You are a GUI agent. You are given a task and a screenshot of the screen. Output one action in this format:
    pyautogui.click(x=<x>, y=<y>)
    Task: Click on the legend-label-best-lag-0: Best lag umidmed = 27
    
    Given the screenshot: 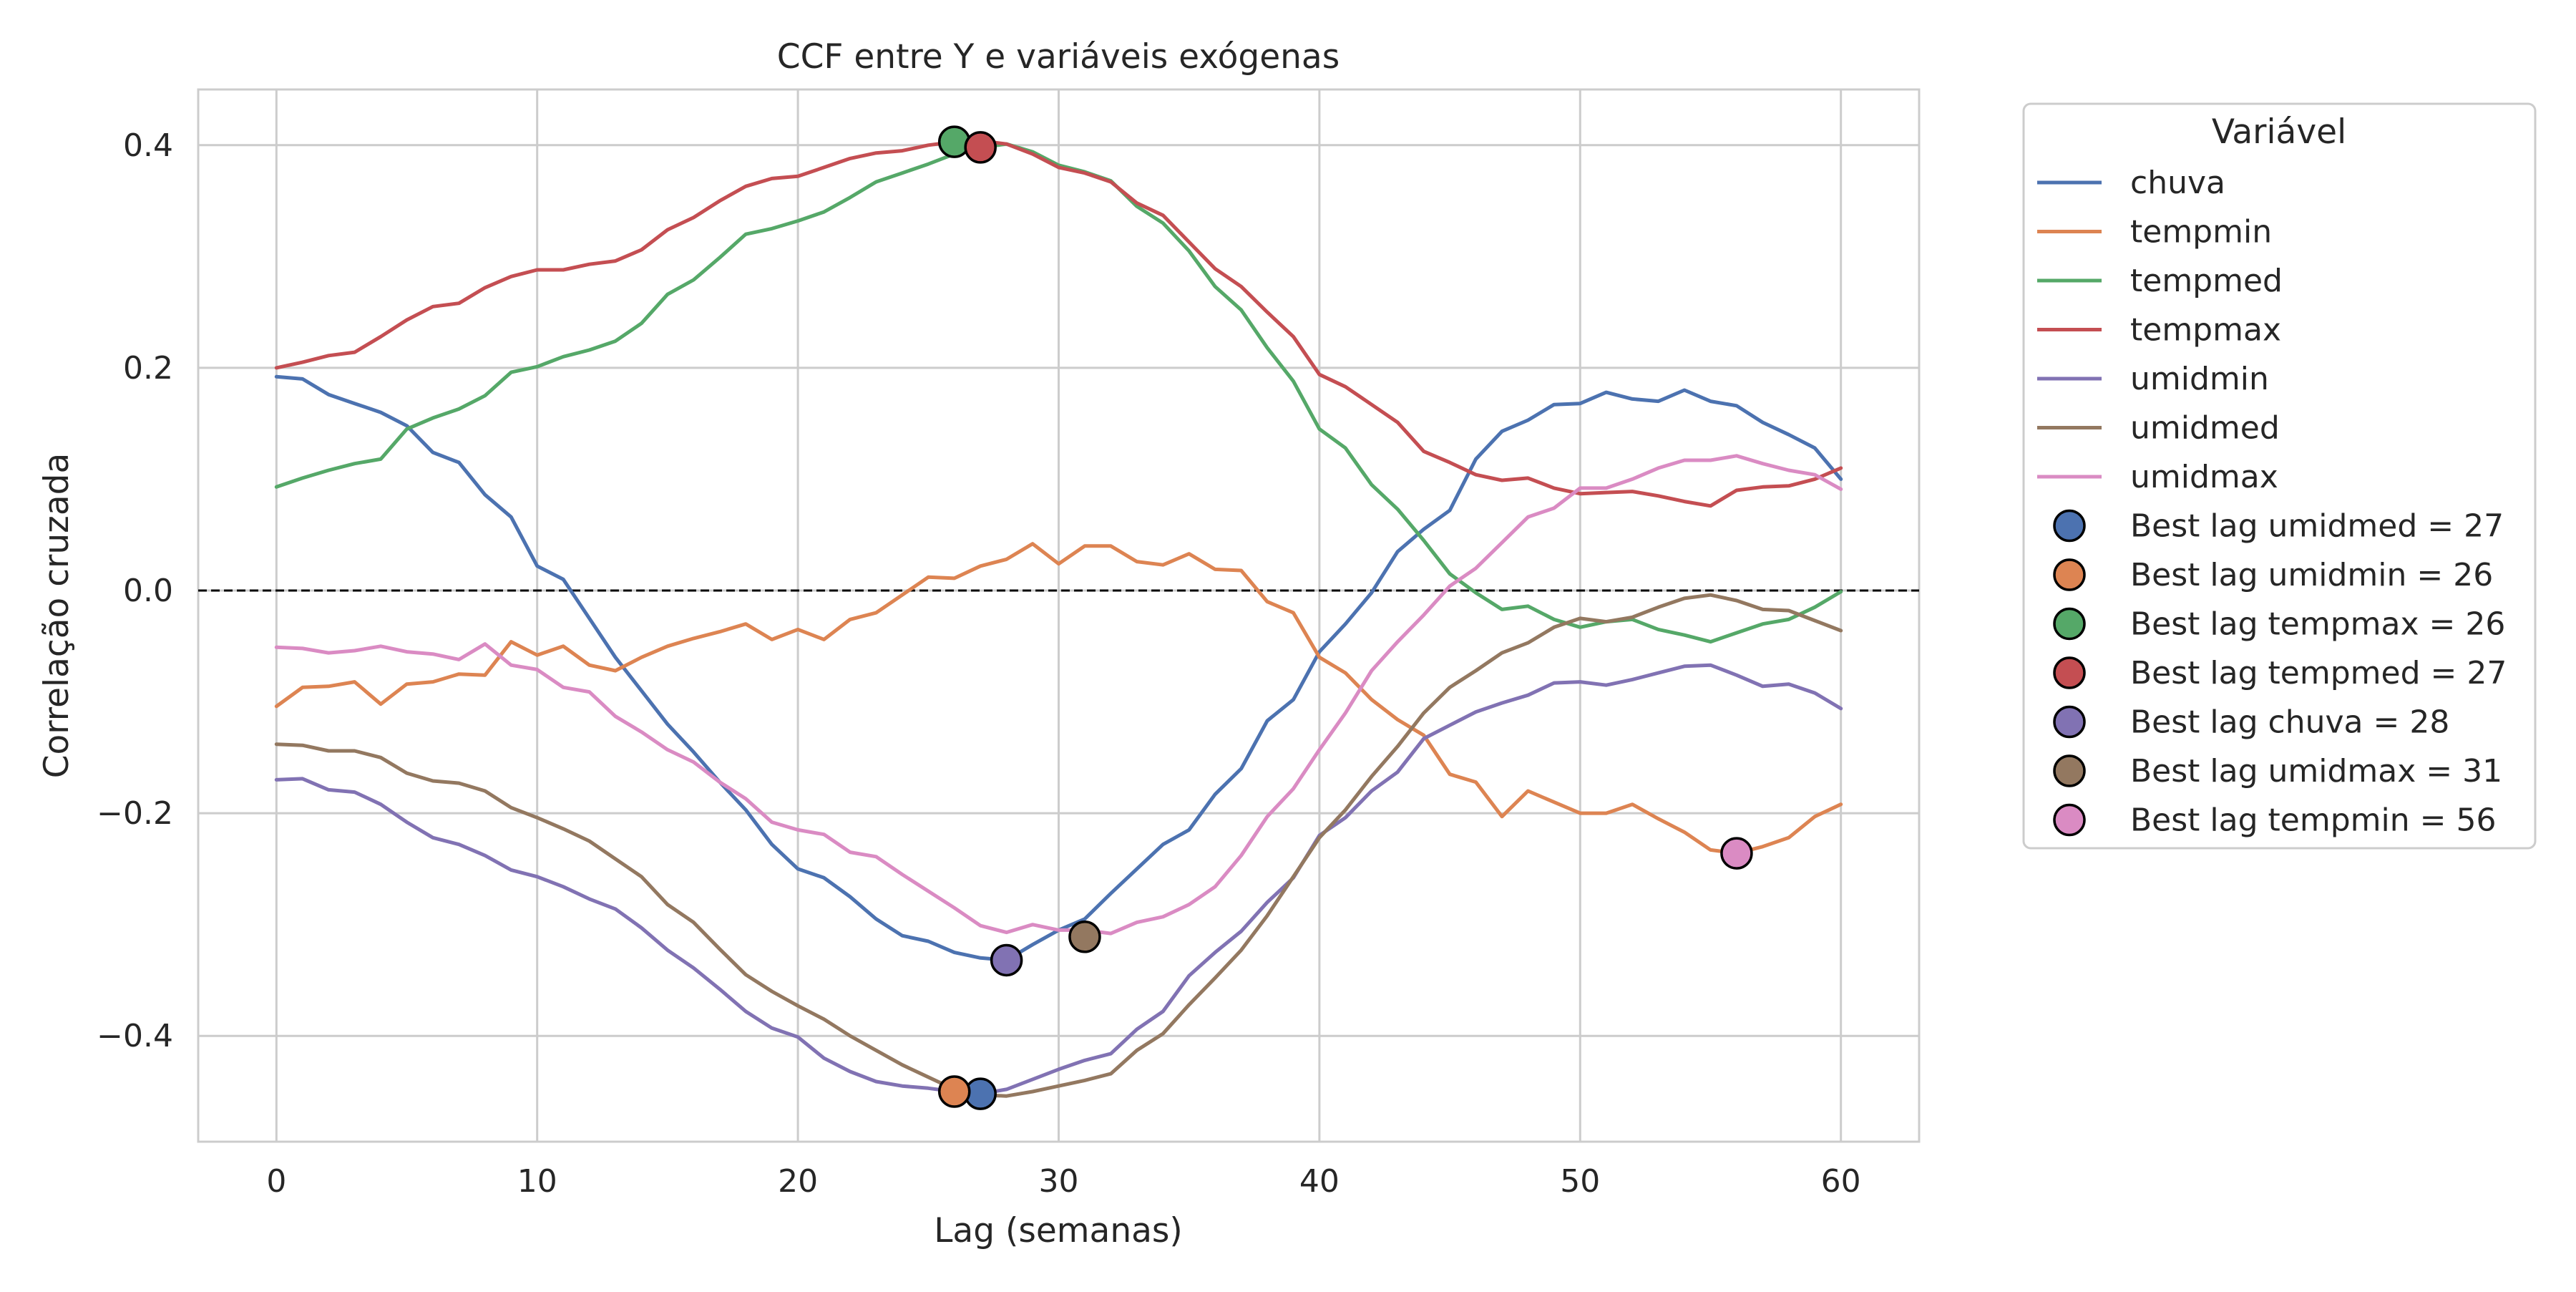 What is the action you would take?
    pyautogui.click(x=2317, y=526)
    